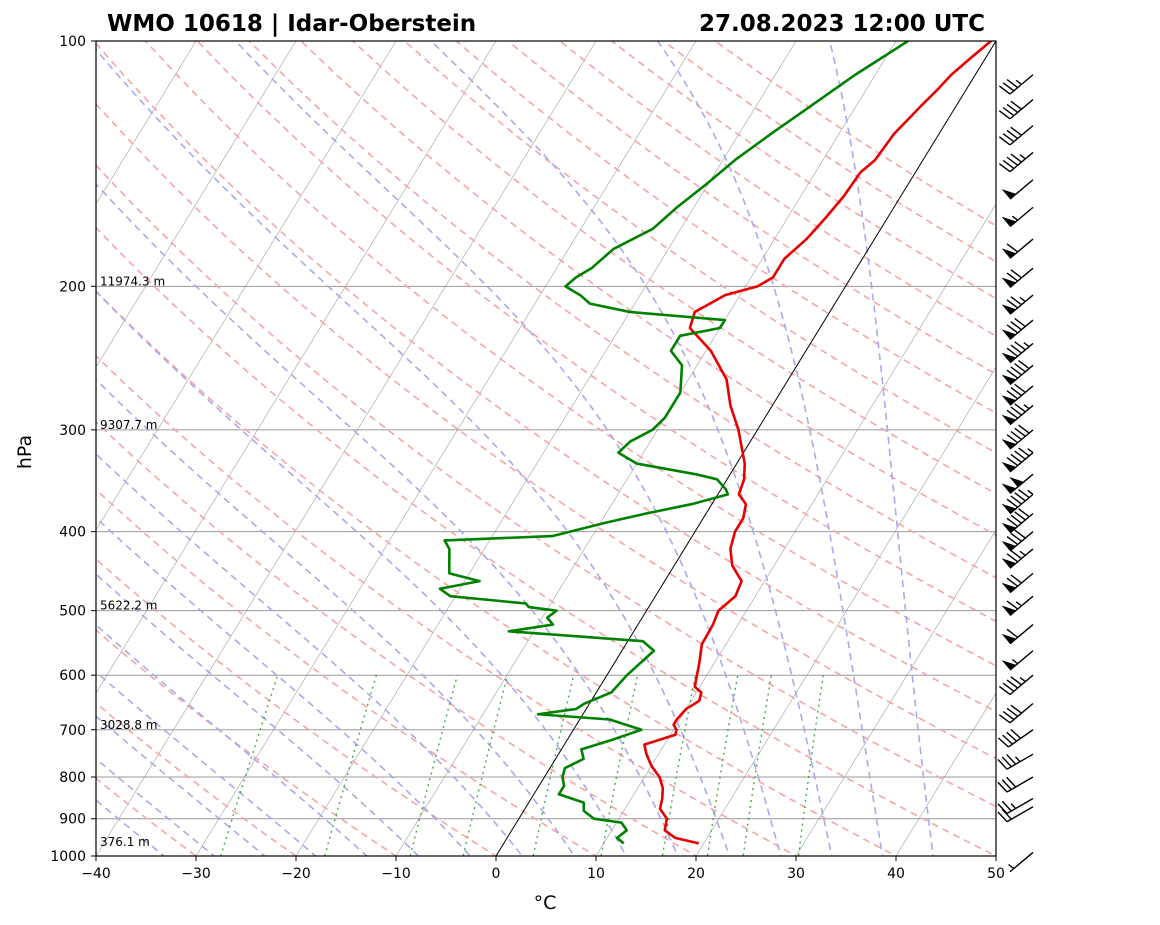 The image size is (1160, 925). Describe the element at coordinates (68, 857) in the screenshot. I see `y-tick-label: 1000` at that location.